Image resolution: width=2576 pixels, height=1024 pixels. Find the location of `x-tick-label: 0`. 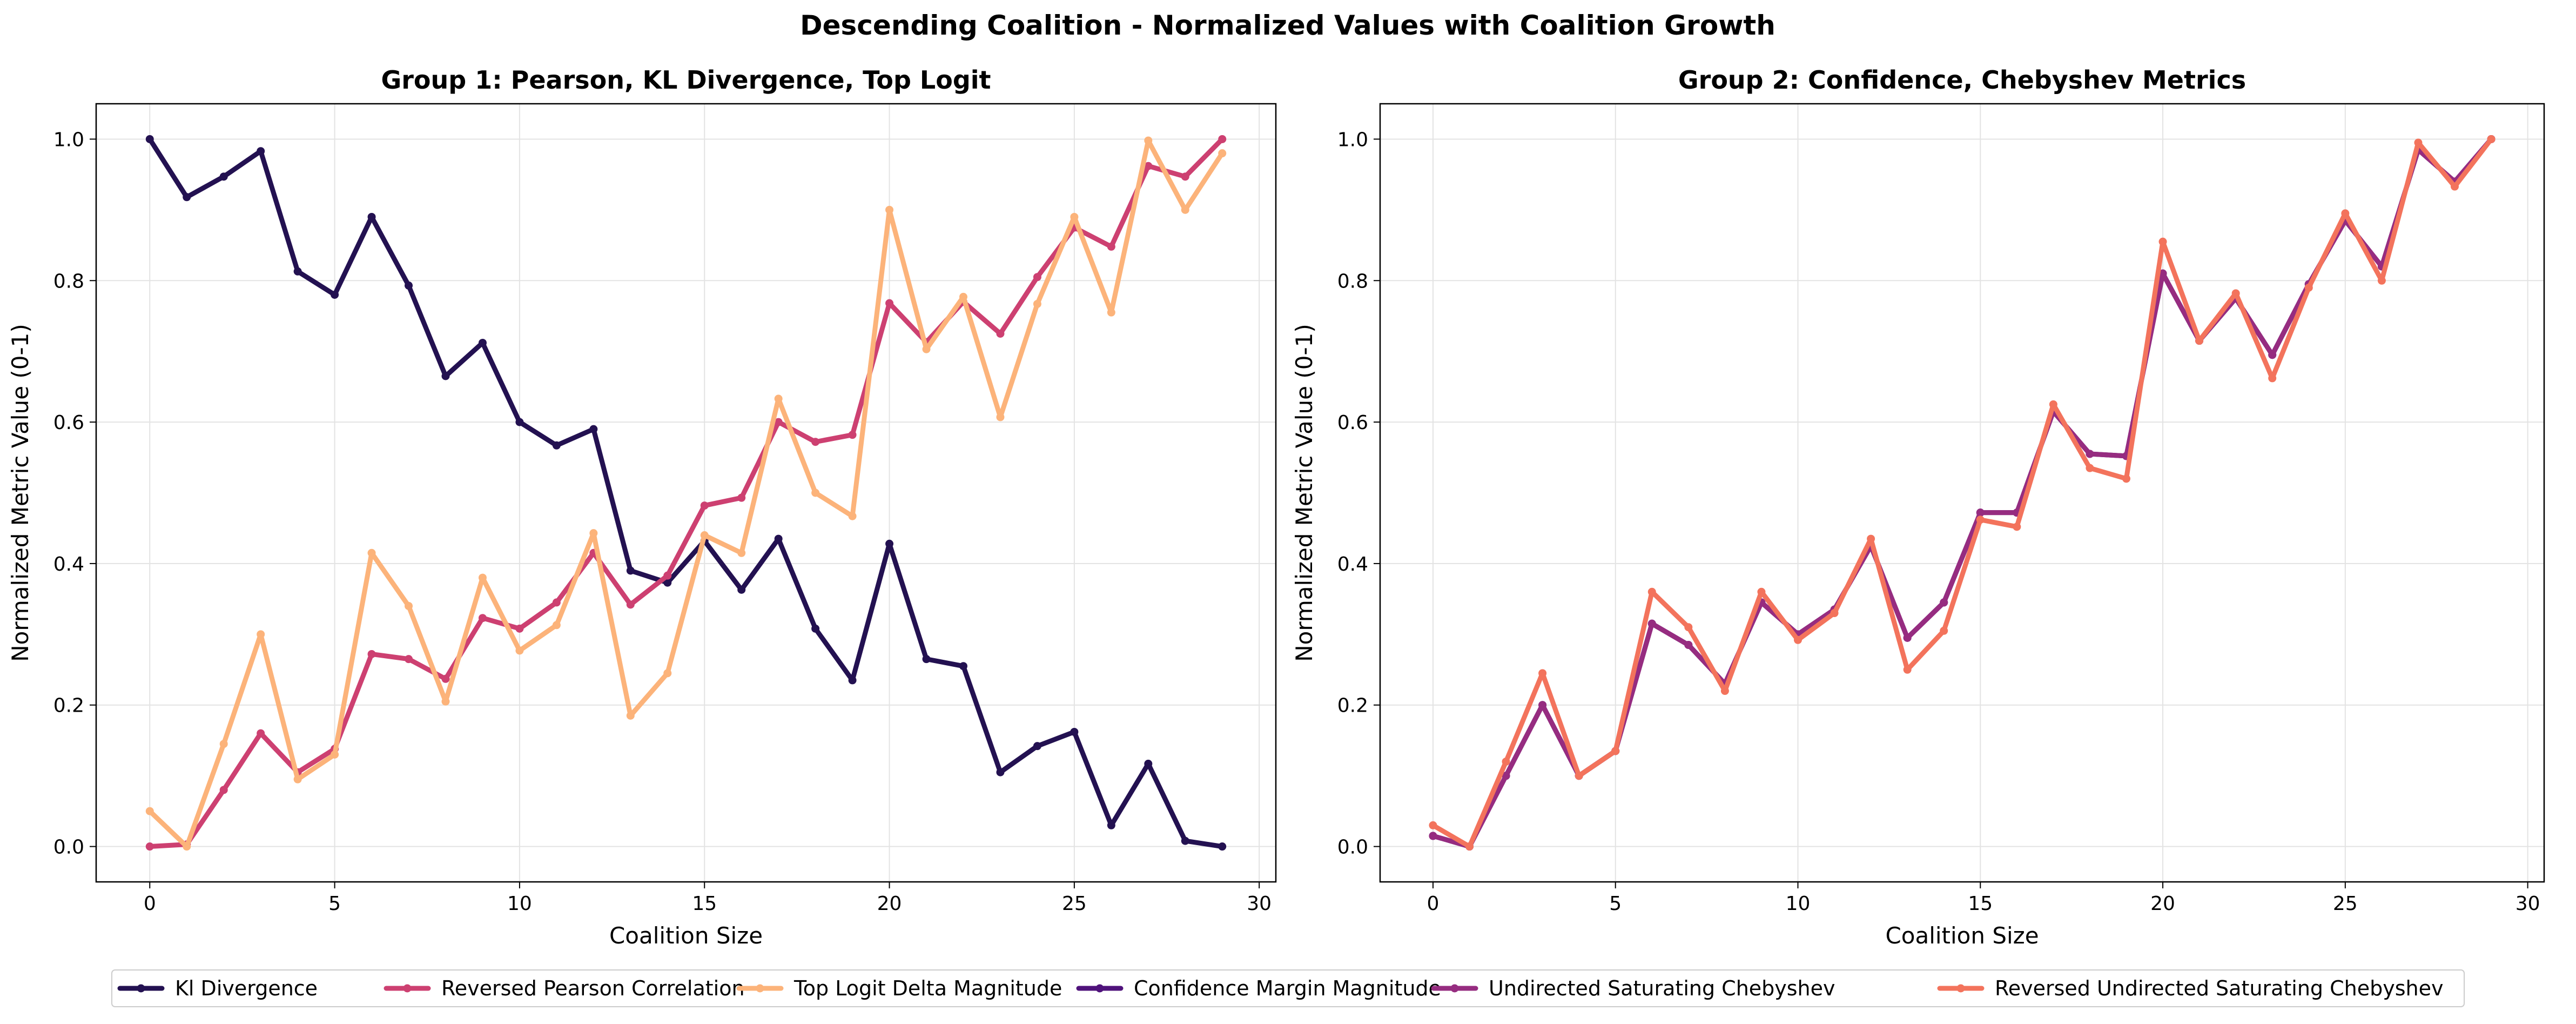

x-tick-label: 0 is located at coordinates (150, 904).